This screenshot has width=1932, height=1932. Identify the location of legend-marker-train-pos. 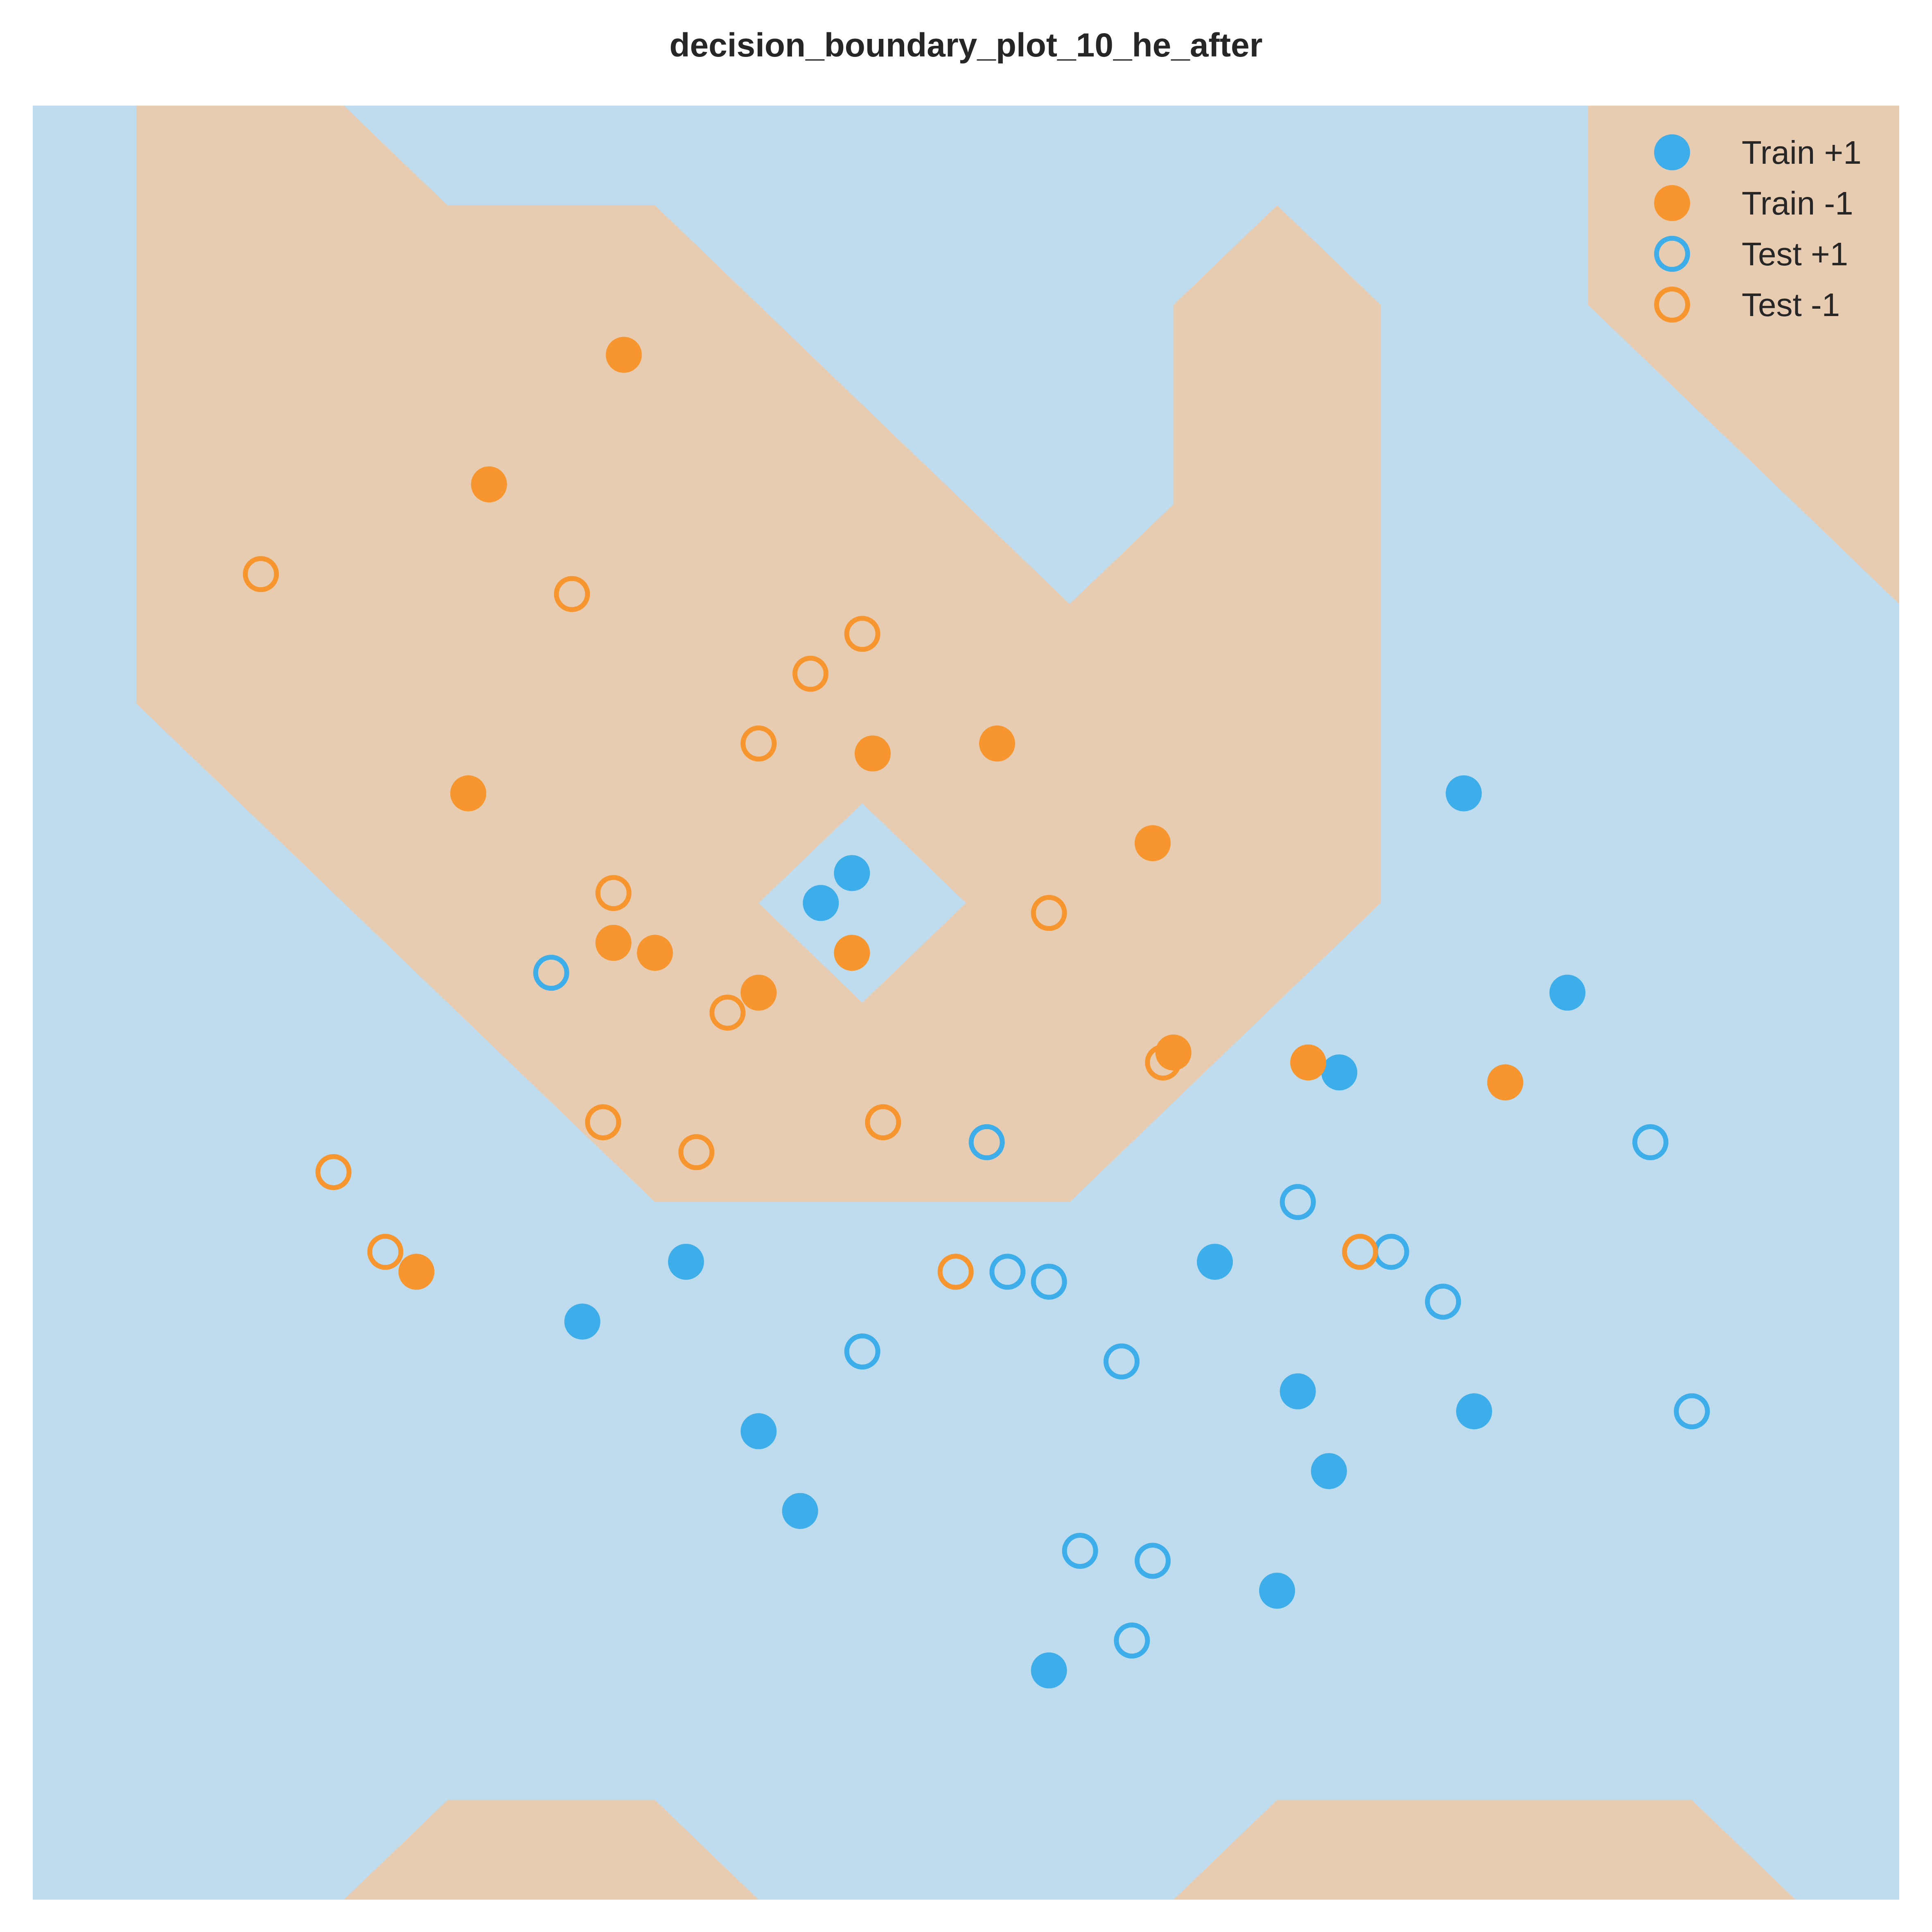
(1672, 152).